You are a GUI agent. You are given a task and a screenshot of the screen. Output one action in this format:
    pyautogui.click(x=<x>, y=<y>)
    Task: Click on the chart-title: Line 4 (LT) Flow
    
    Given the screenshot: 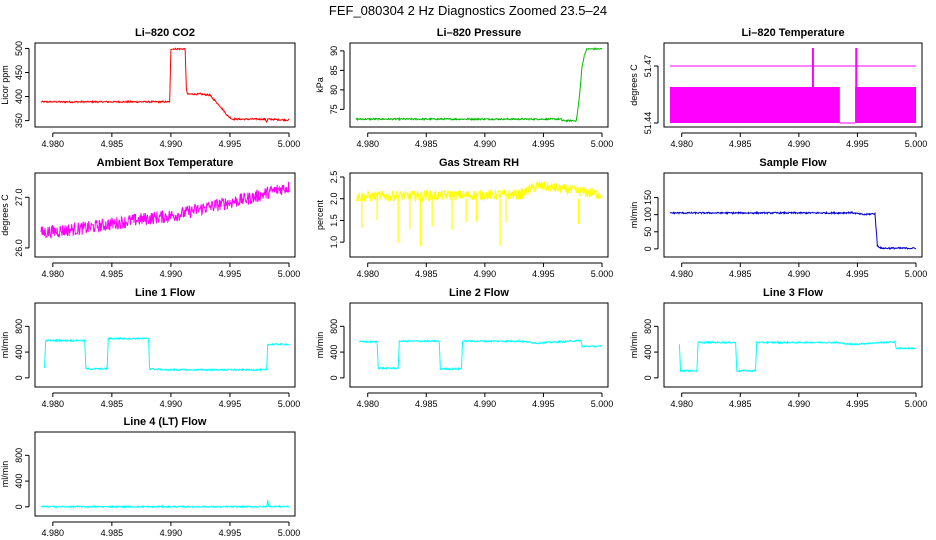 What is the action you would take?
    pyautogui.click(x=165, y=422)
    